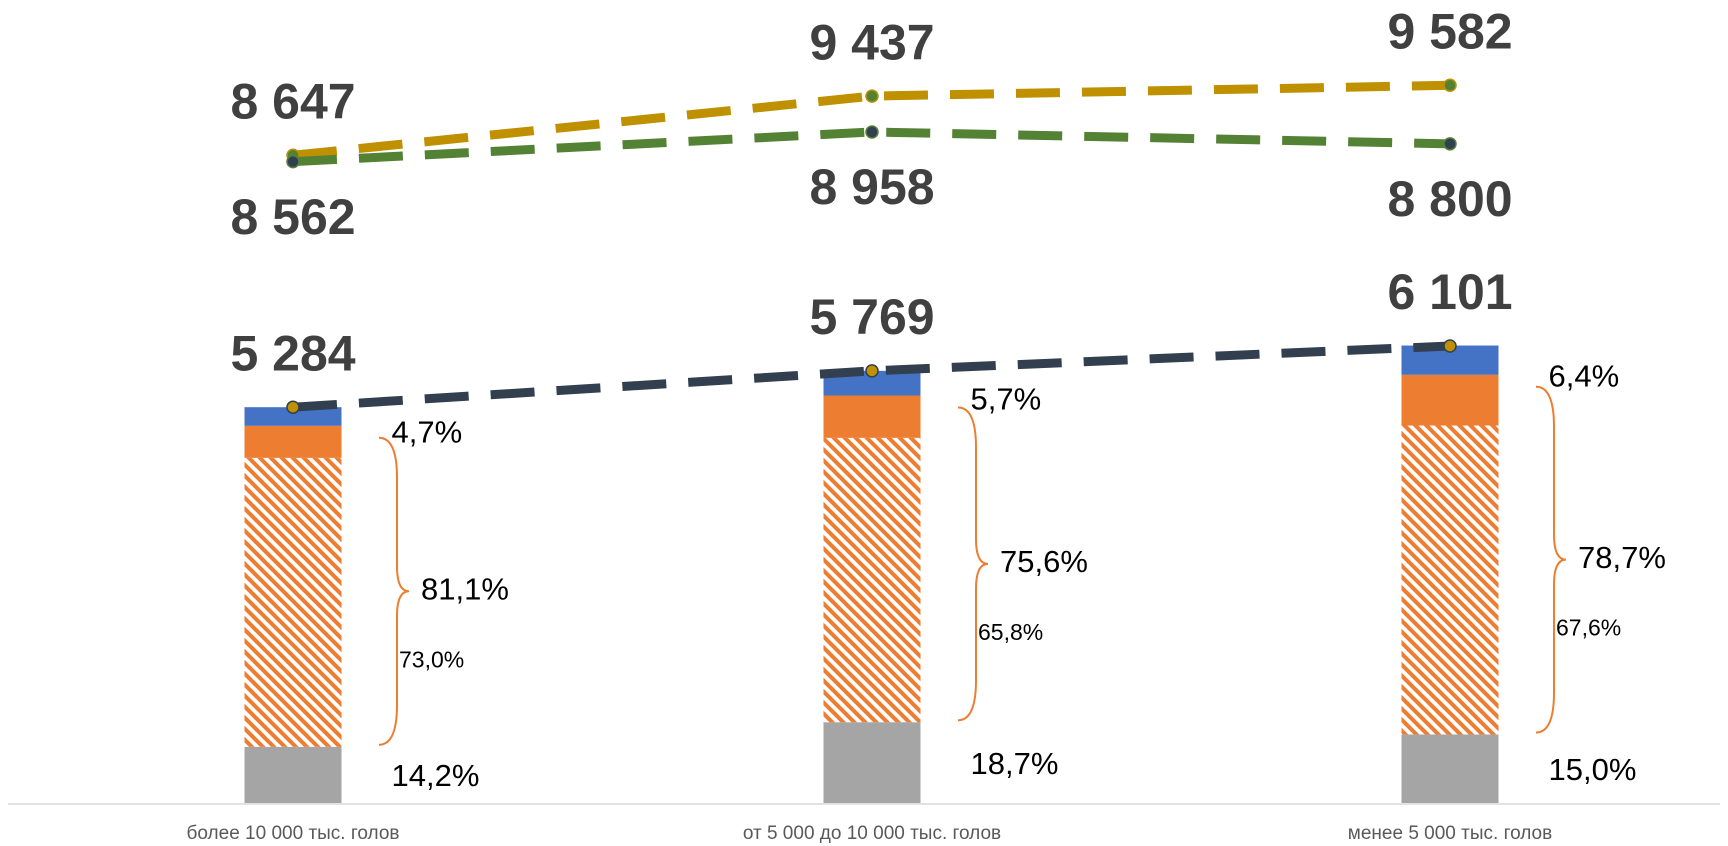  I want to click on line-value-label: 5 284, so click(292, 353).